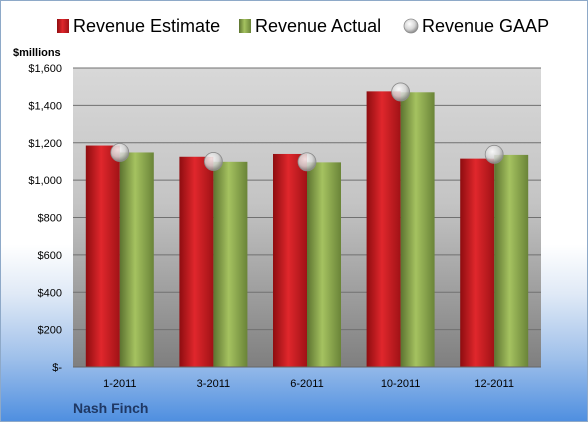 The height and width of the screenshot is (422, 588). I want to click on y-tick-label: $600, so click(50, 256).